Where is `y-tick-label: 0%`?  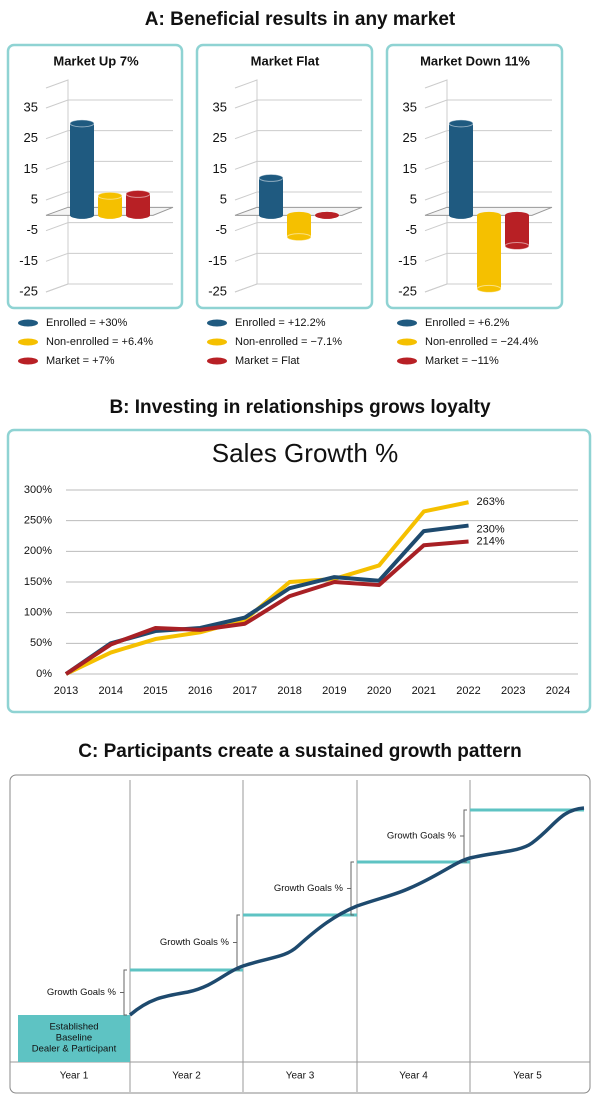
y-tick-label: 0% is located at coordinates (44, 674).